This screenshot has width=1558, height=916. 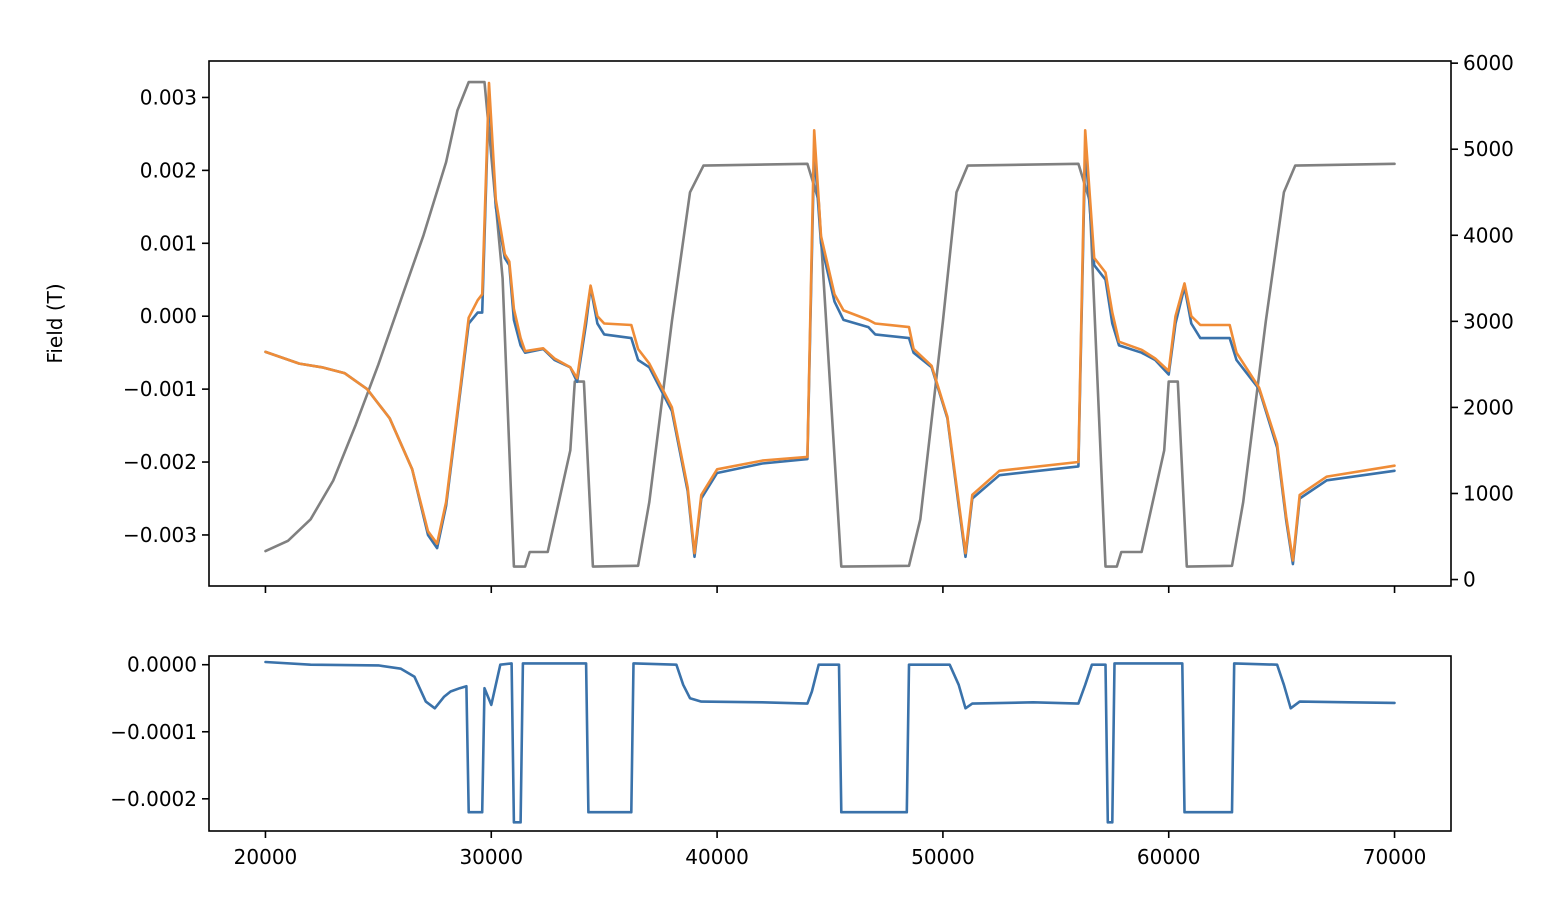 I want to click on bottom-x-tick-label: 60000, so click(x=1169, y=857).